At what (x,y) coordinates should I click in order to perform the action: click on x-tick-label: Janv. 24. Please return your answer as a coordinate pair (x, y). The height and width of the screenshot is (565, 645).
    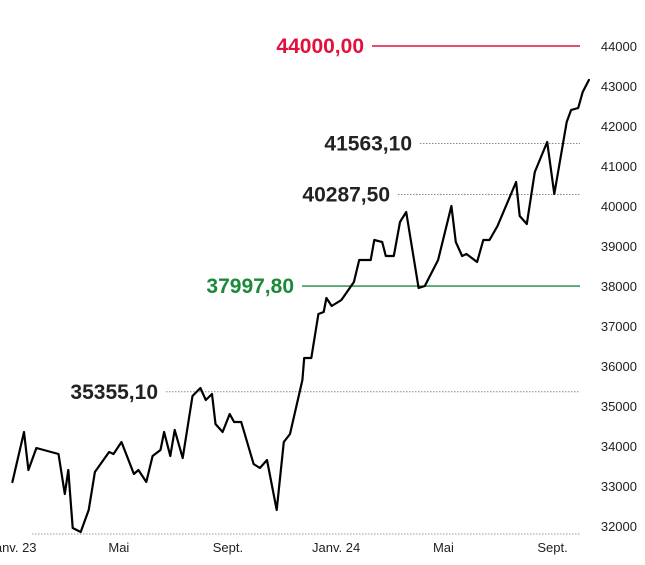
    Looking at the image, I should click on (336, 547).